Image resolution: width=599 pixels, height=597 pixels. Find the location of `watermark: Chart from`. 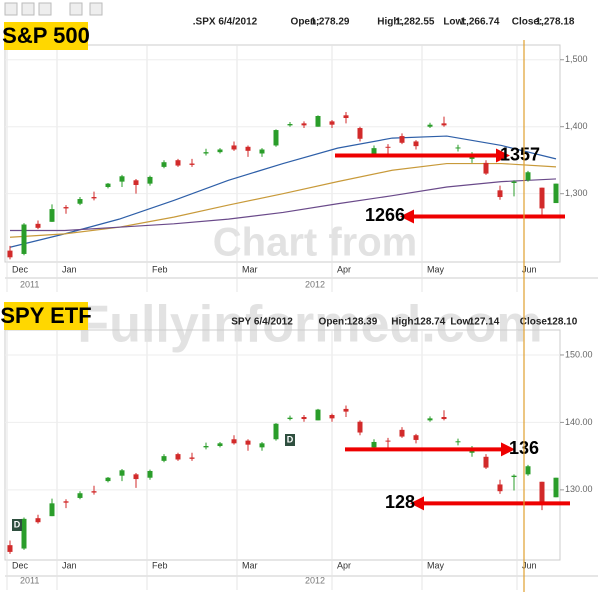

watermark: Chart from is located at coordinates (315, 243).